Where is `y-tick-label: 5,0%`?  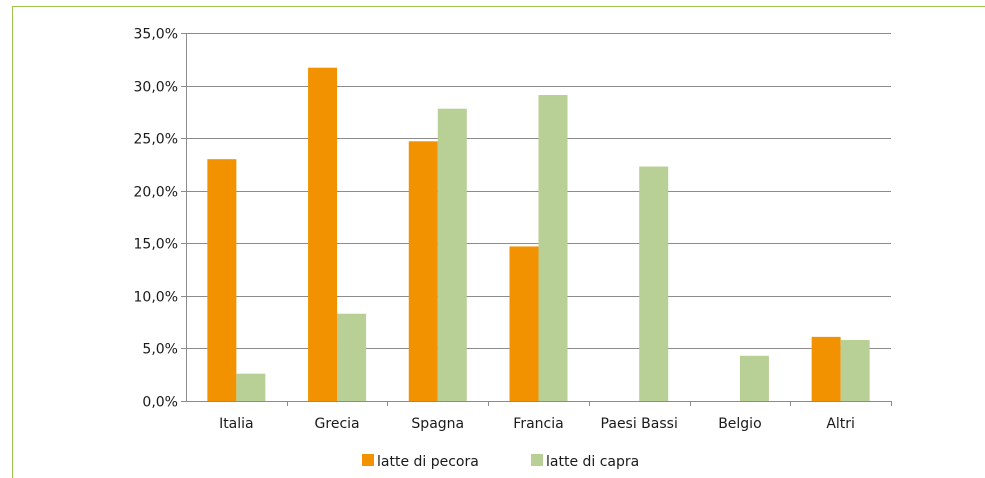
y-tick-label: 5,0% is located at coordinates (160, 350).